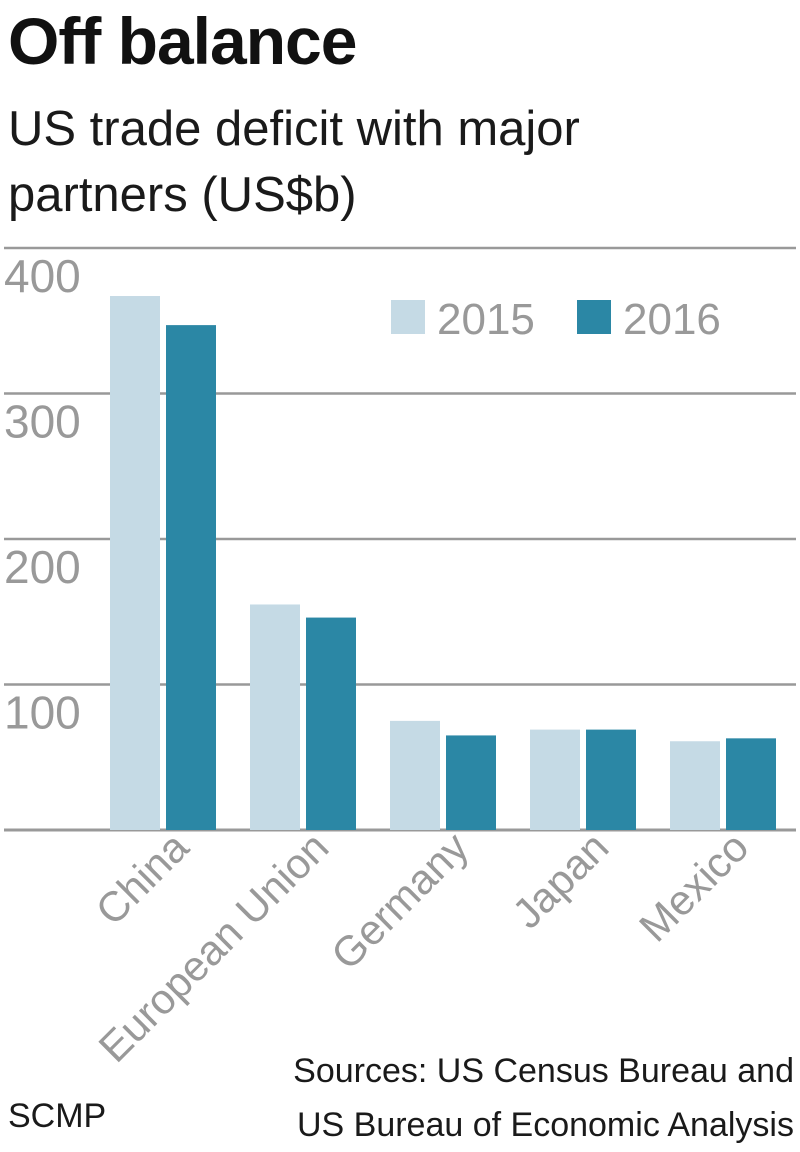 This screenshot has height=1152, width=800. What do you see at coordinates (693, 886) in the screenshot?
I see `category-label: Mexico` at bounding box center [693, 886].